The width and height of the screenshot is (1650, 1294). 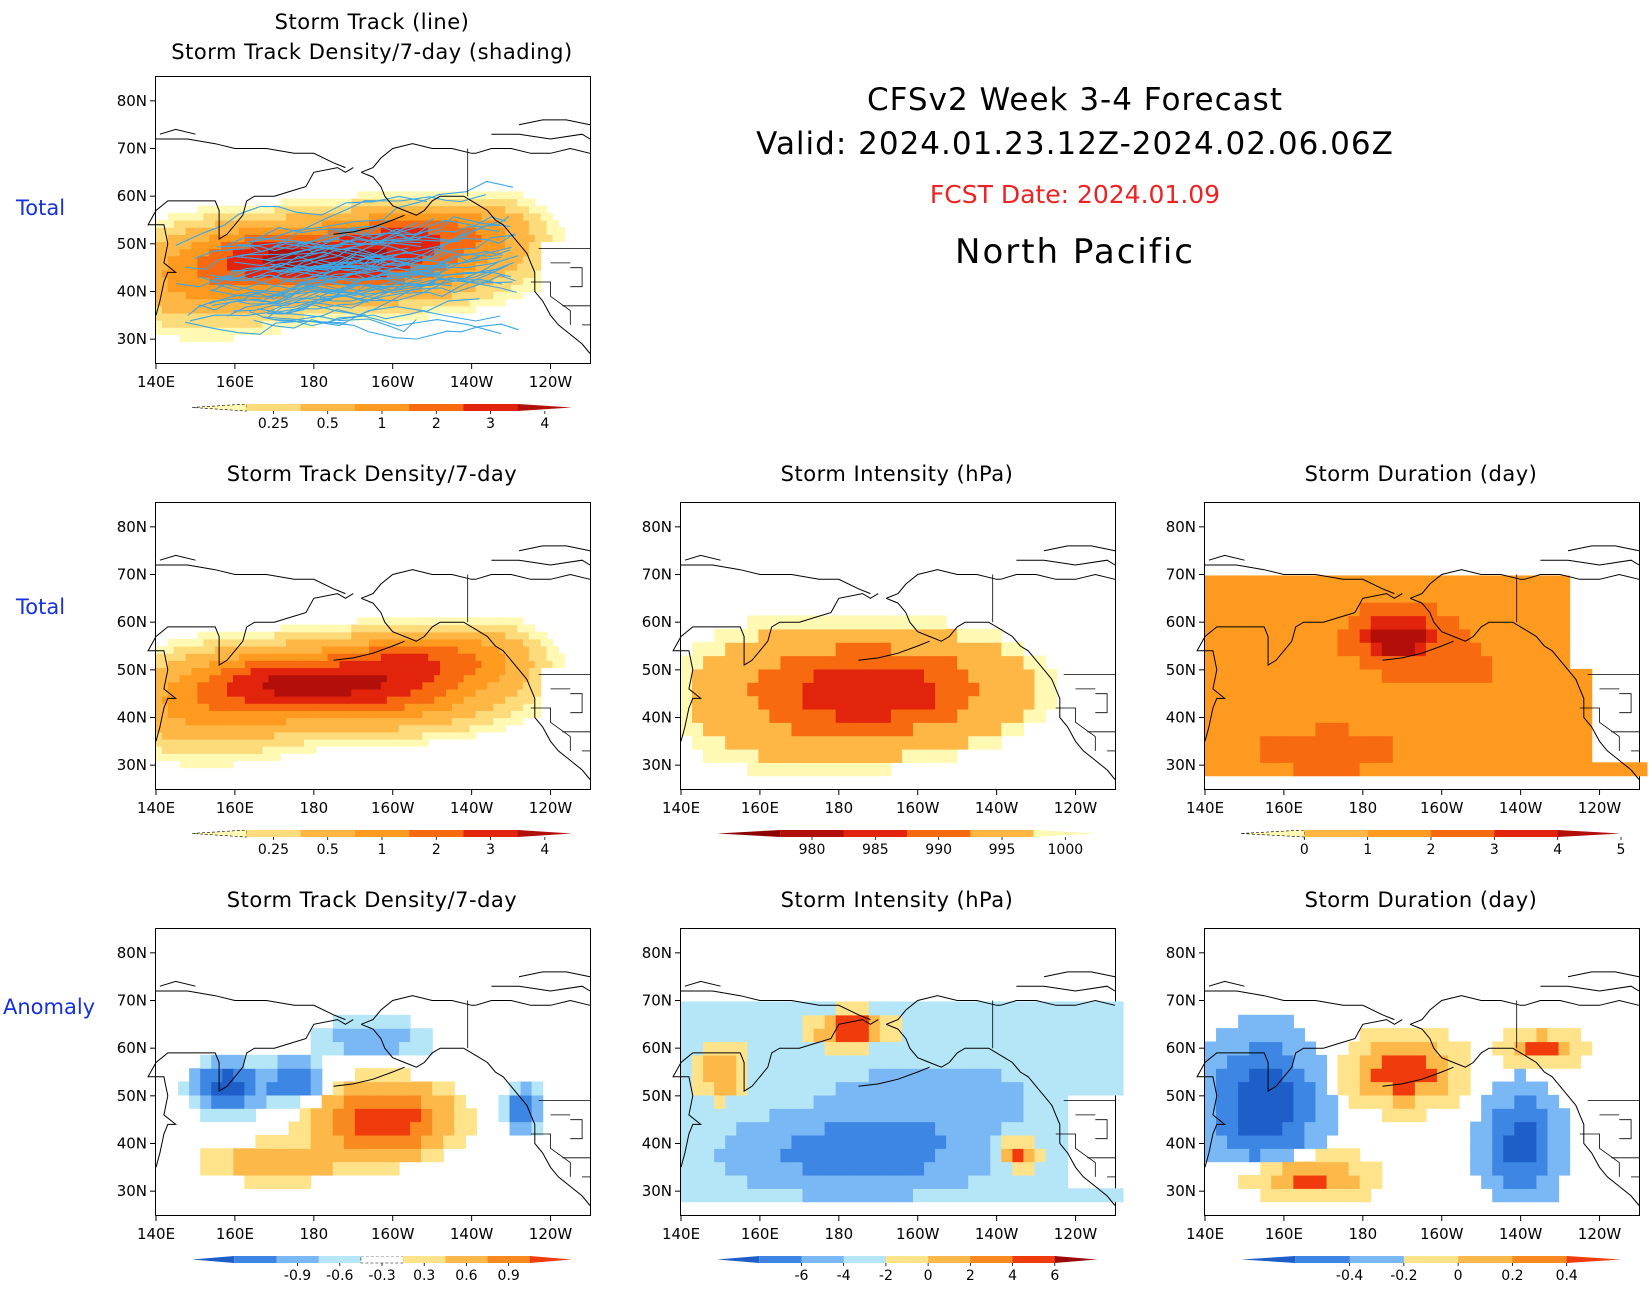 What do you see at coordinates (297, 1276) in the screenshot?
I see `colorbar-tick-label: -0.9` at bounding box center [297, 1276].